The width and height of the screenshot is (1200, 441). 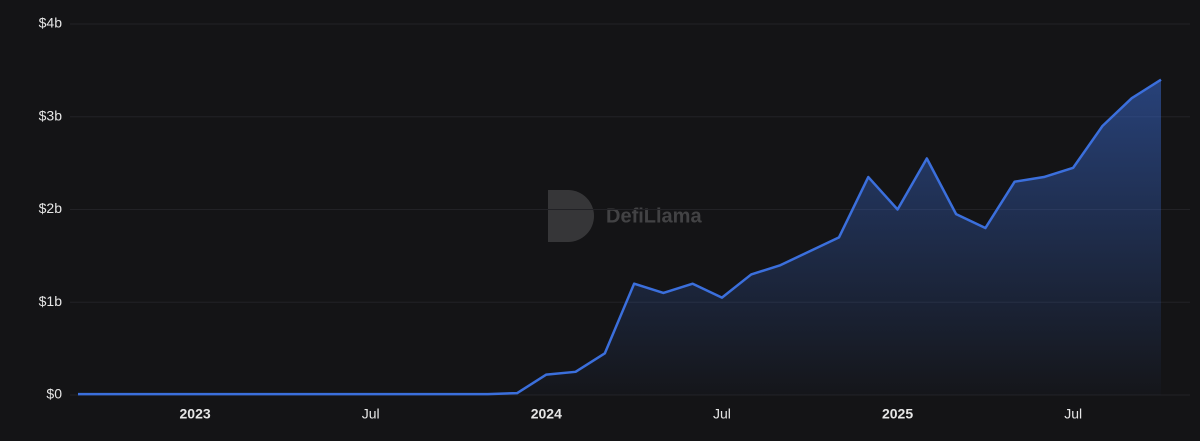 I want to click on y-tick-label: $0, so click(x=54, y=394).